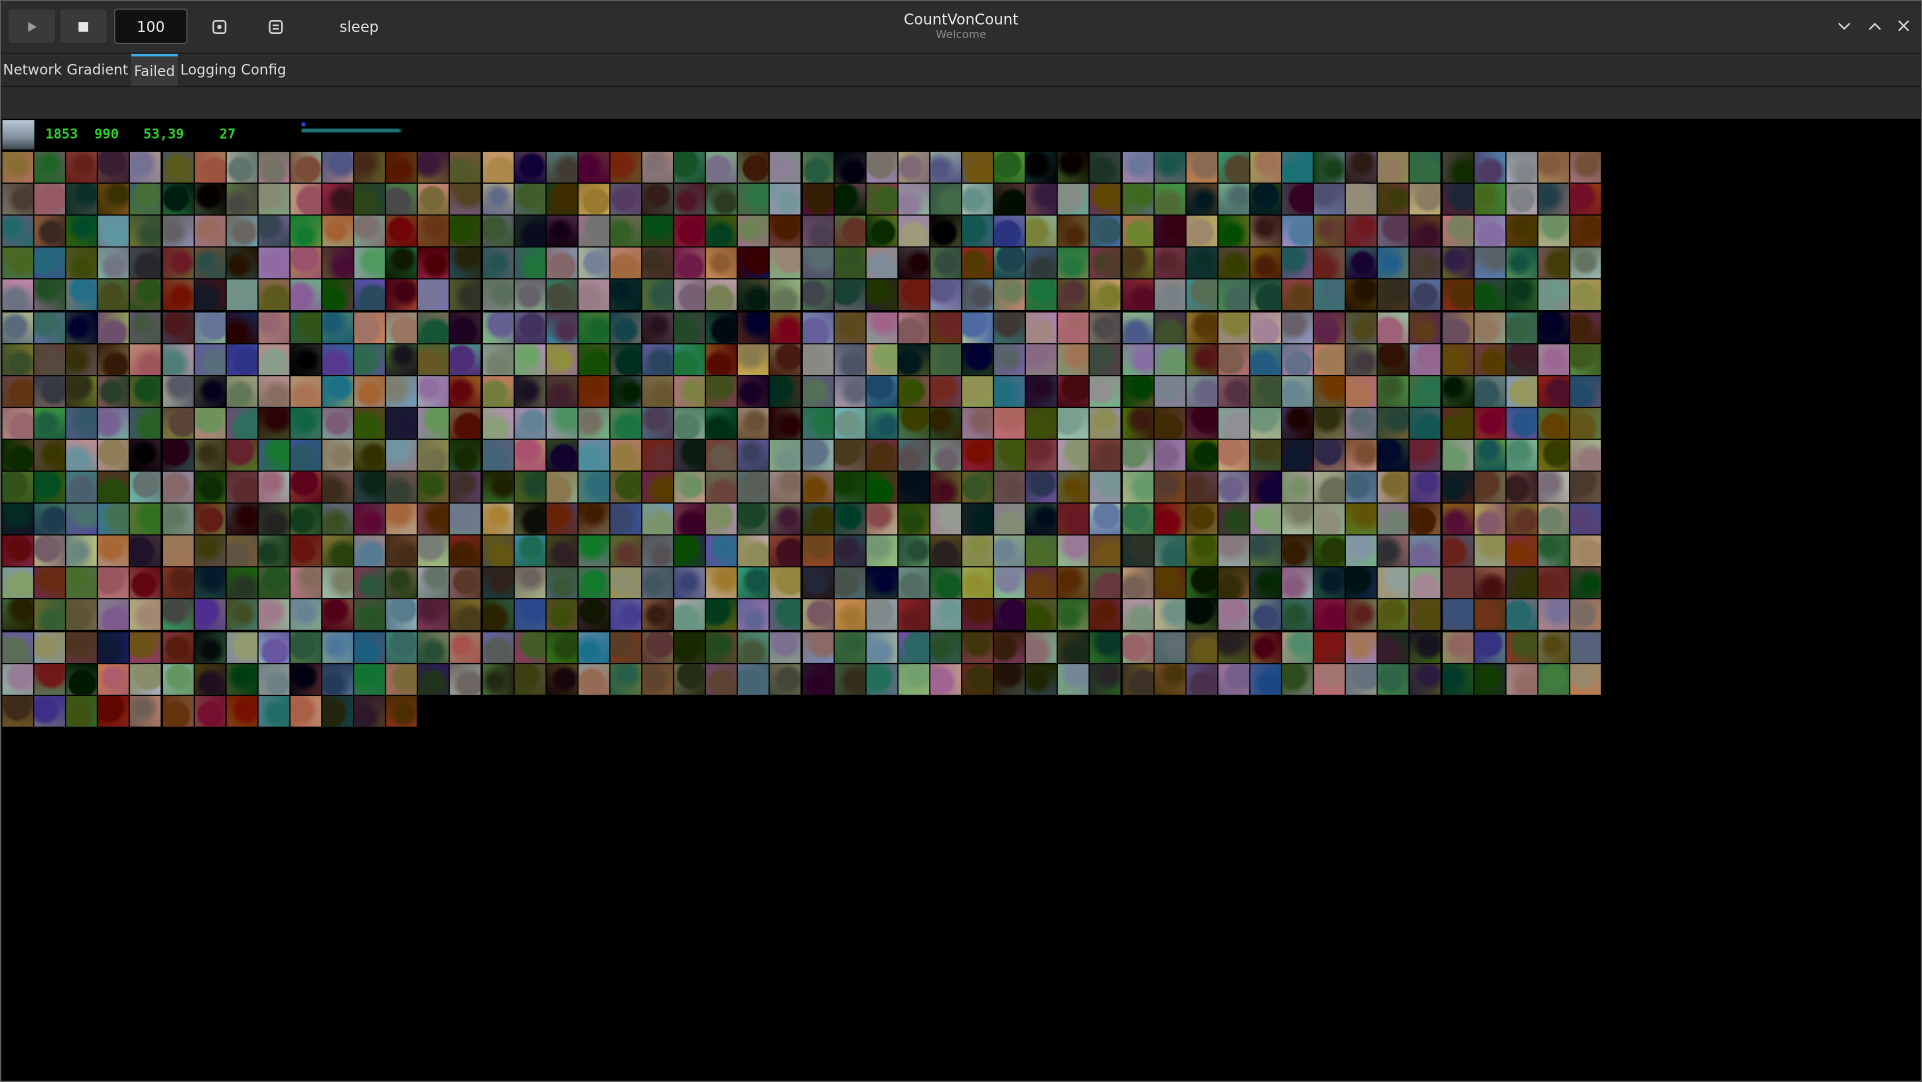 The height and width of the screenshot is (1082, 1922). I want to click on minimize-button, so click(1844, 26).